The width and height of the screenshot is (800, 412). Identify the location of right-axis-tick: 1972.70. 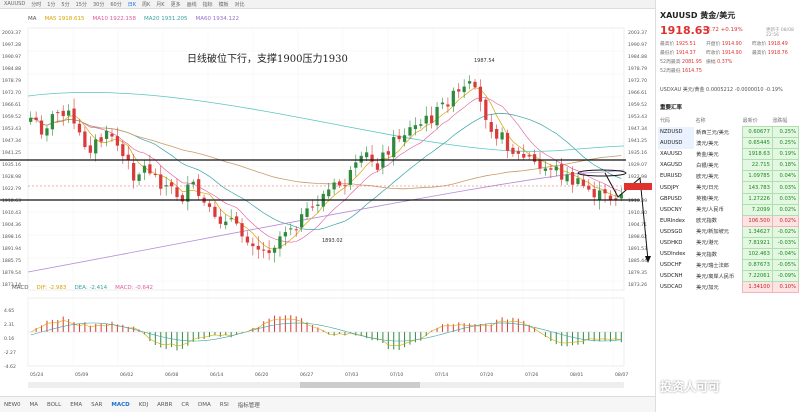
(637, 81).